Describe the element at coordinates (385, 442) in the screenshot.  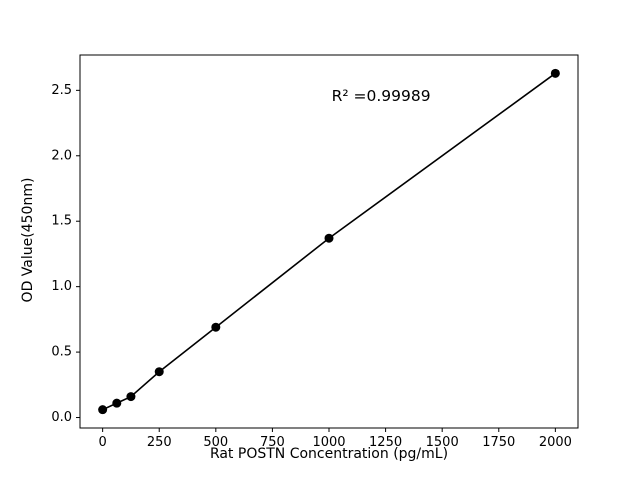
I see `x-tick-label: 1250` at that location.